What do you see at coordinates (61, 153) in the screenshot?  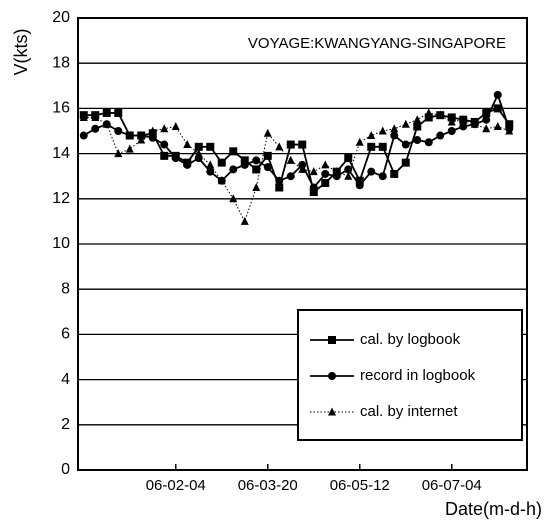 I see `y-tick-label: 14` at bounding box center [61, 153].